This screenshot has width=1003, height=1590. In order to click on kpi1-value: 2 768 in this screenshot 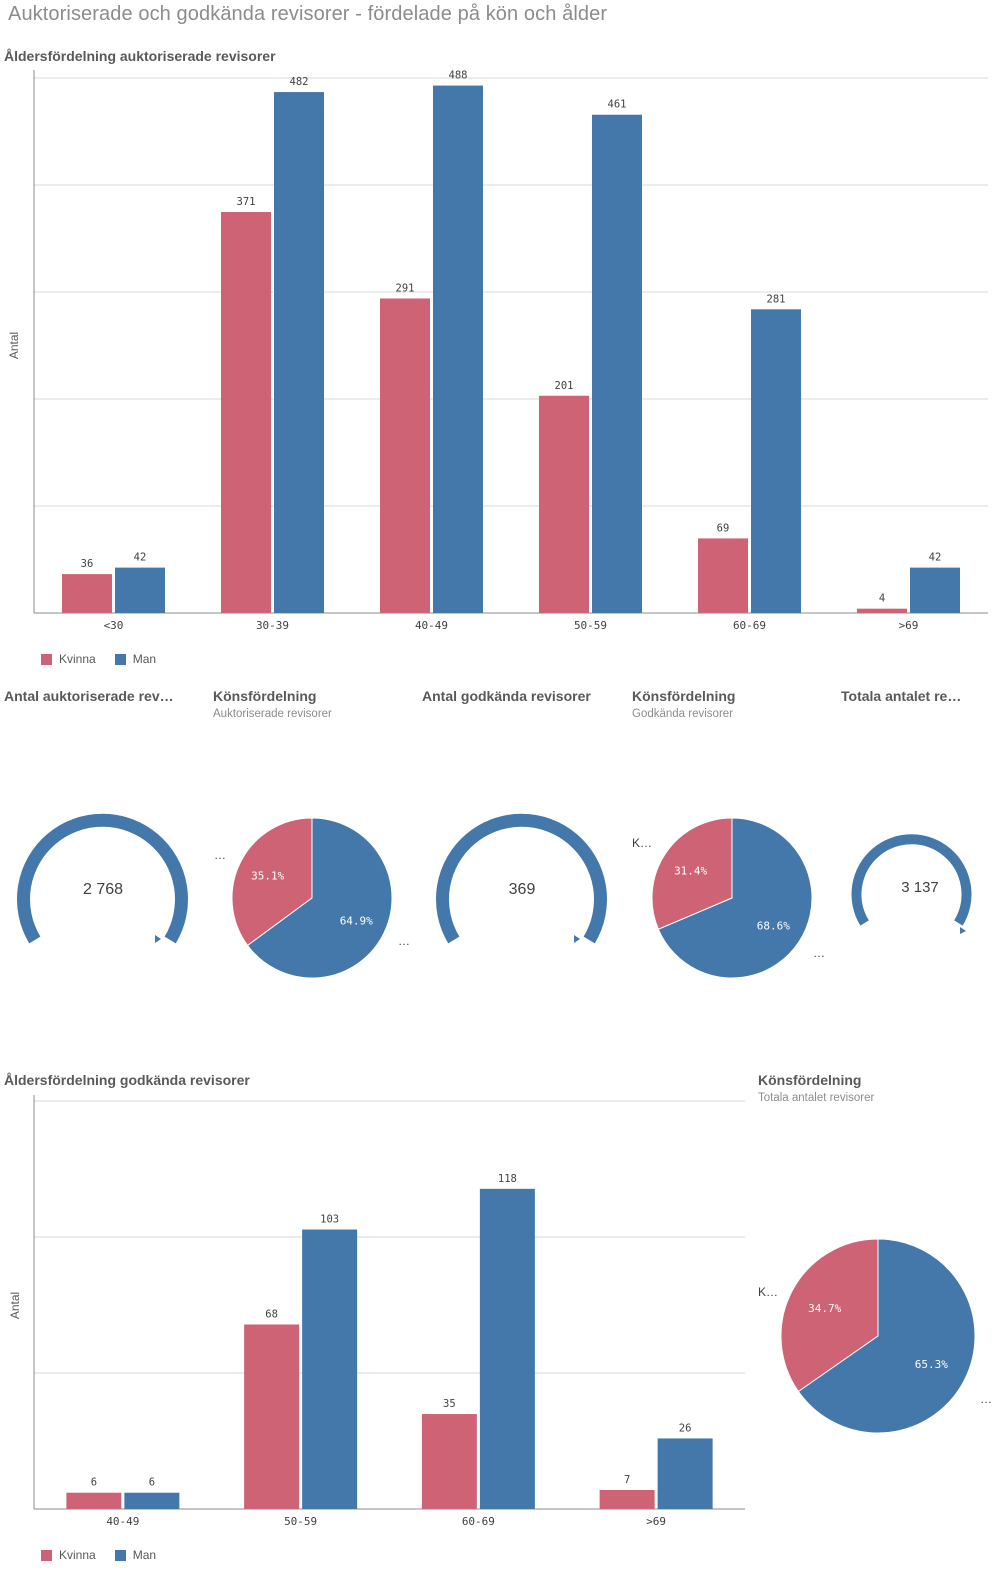, I will do `click(103, 889)`.